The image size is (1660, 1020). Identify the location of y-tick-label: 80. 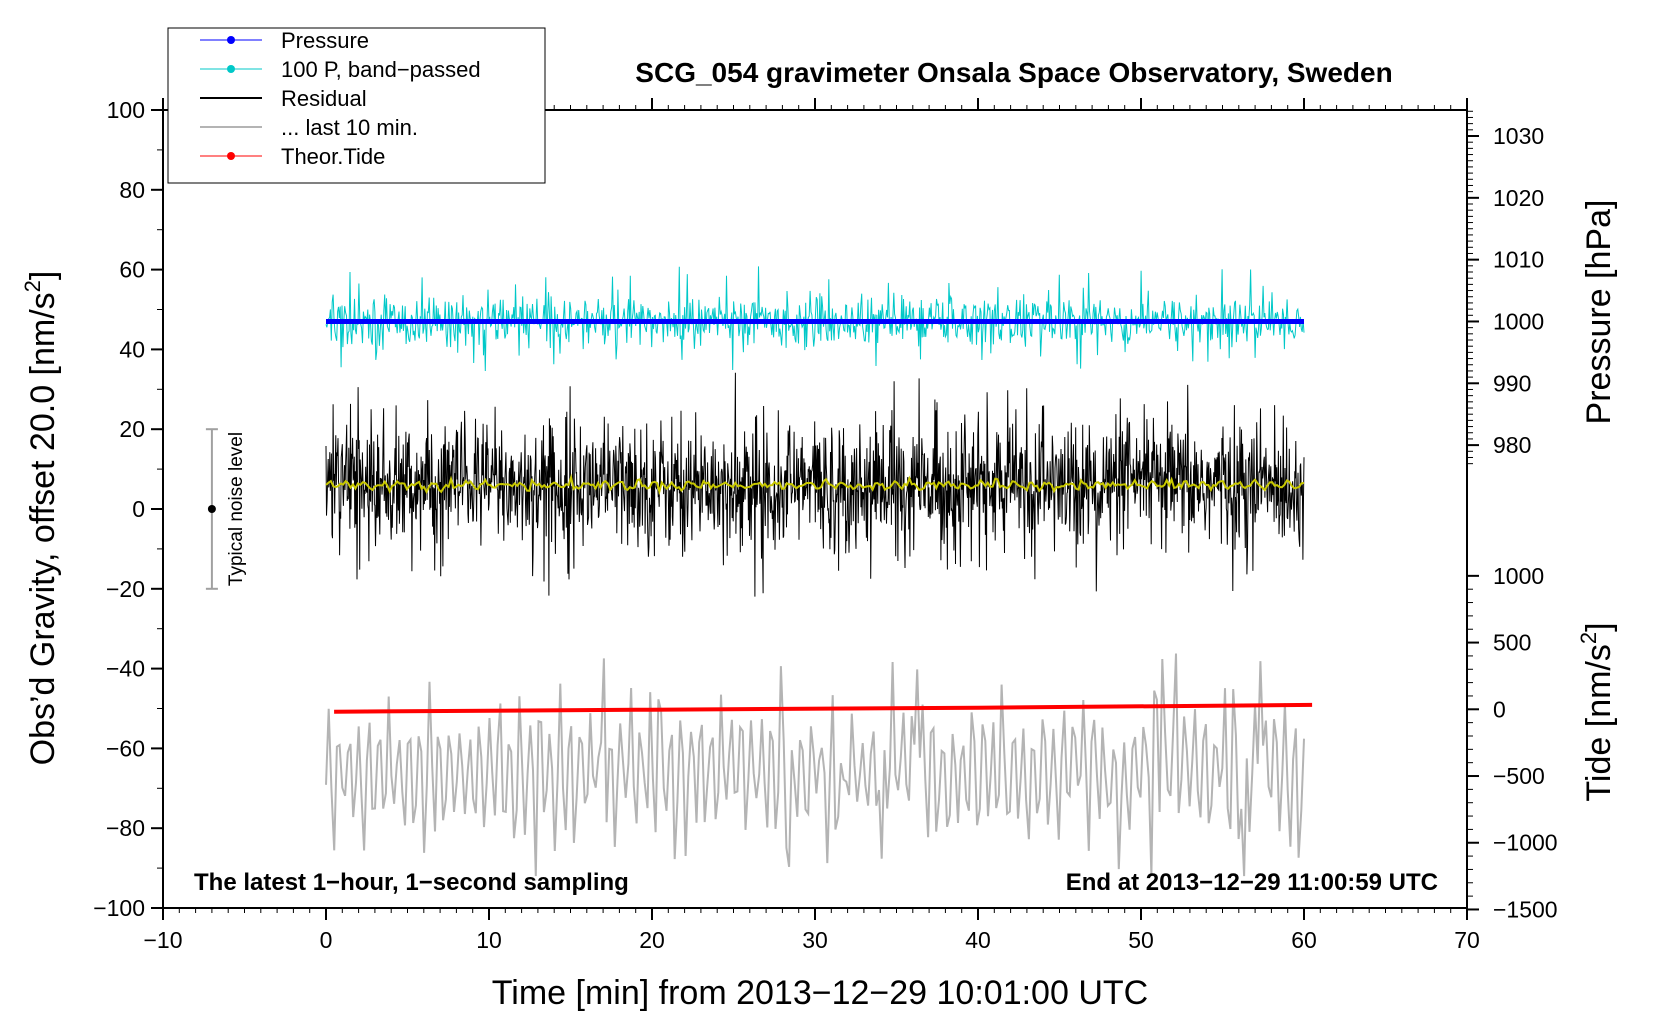
(132, 190).